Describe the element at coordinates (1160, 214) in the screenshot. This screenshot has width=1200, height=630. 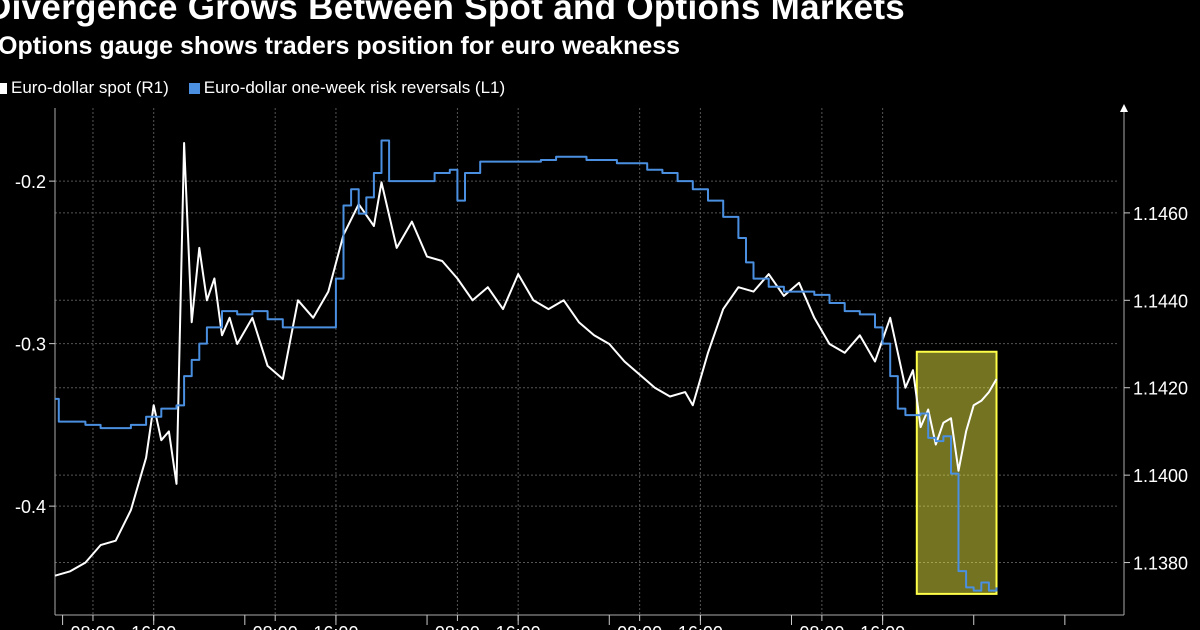
I see `y-right-tick-label: 1.1460` at that location.